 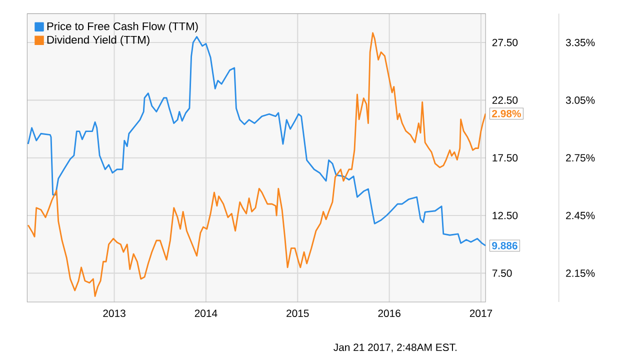 What do you see at coordinates (580, 216) in the screenshot?
I see `y2-tick-label: 2.45%` at bounding box center [580, 216].